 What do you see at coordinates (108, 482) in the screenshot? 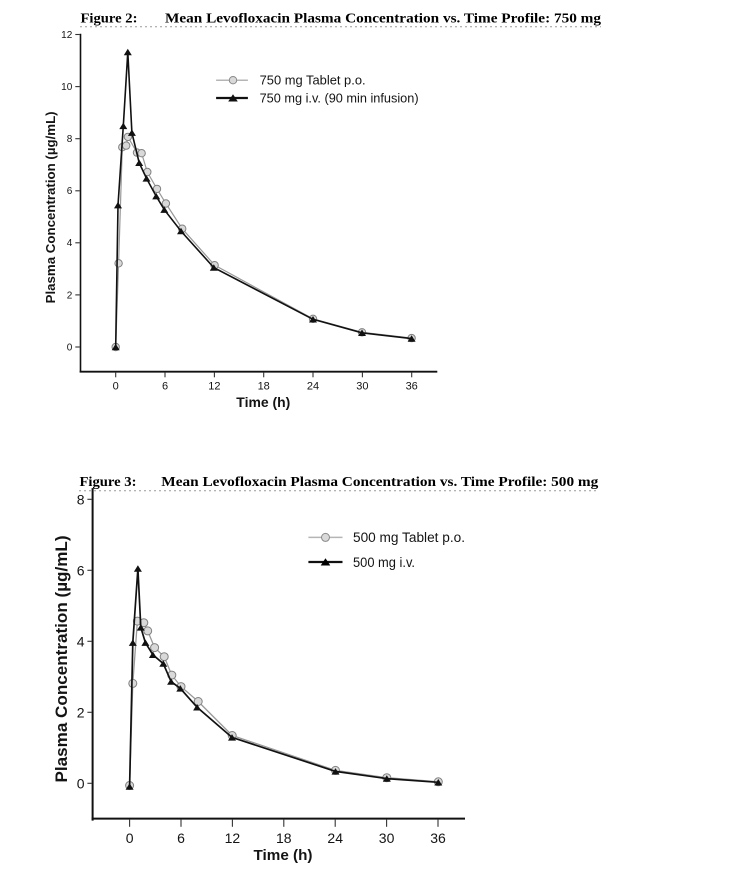
I see `svg-text: Figure 3:` at bounding box center [108, 482].